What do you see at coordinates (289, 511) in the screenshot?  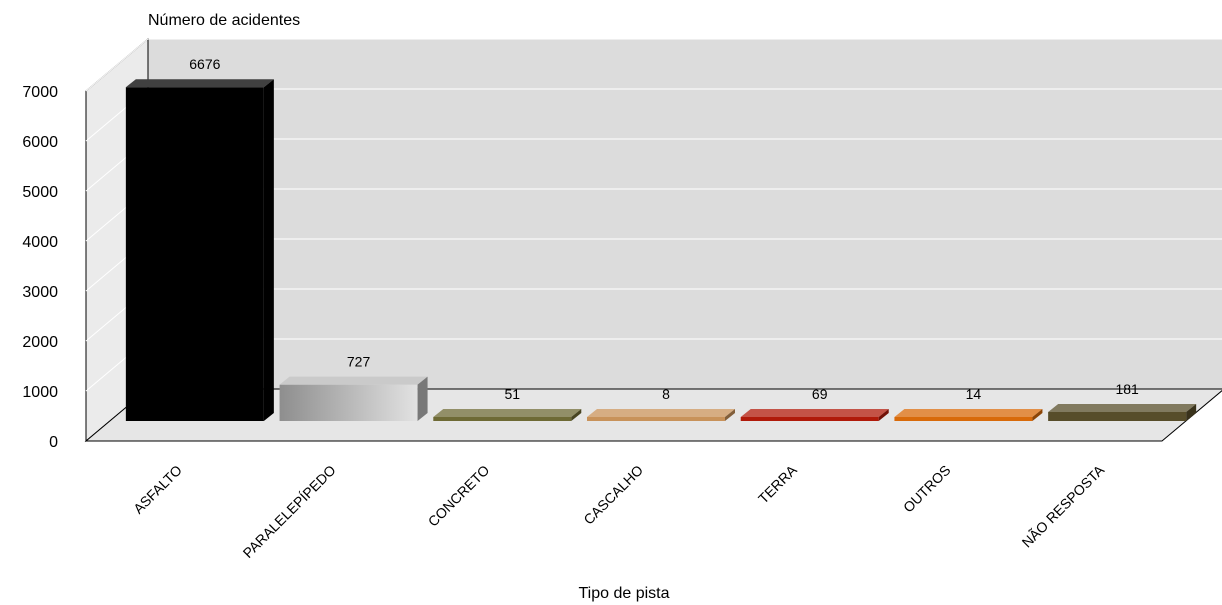 I see `x-tick-label: PARALELEPÍPEDO` at bounding box center [289, 511].